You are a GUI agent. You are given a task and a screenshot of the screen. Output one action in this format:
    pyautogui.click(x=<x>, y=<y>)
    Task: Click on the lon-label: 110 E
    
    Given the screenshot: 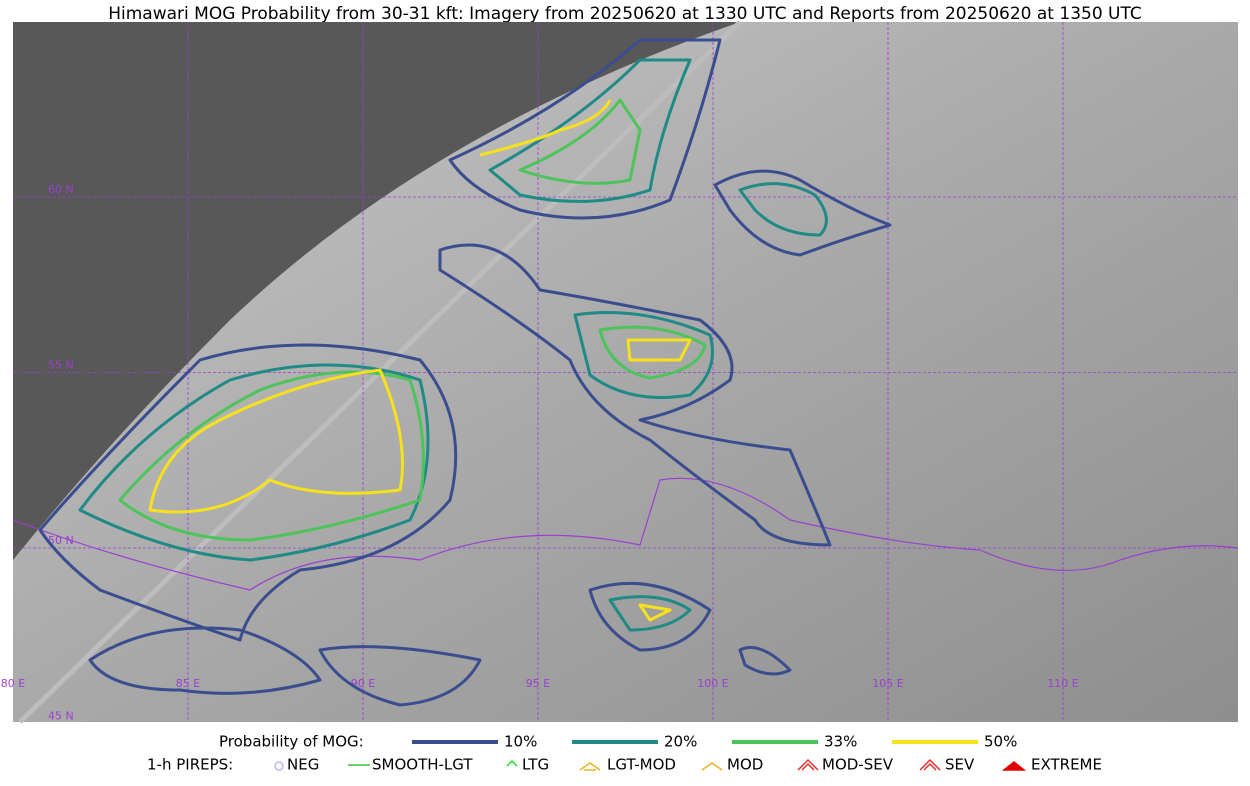 What is the action you would take?
    pyautogui.click(x=1062, y=683)
    